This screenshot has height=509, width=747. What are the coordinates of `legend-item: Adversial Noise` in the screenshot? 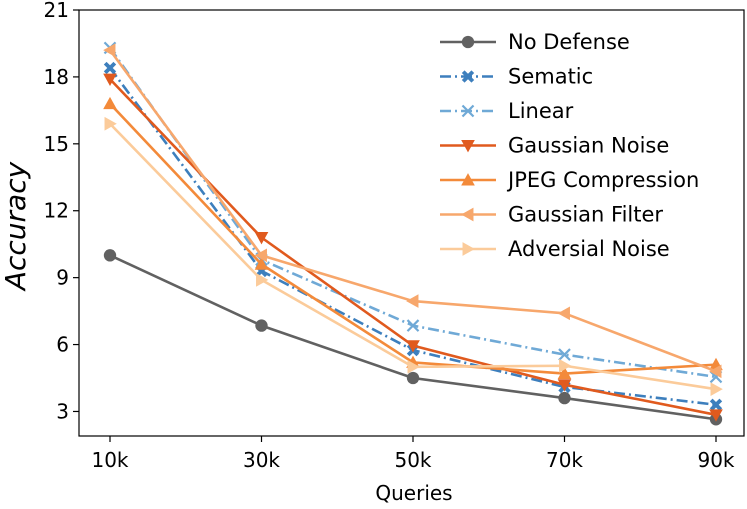 It's located at (555, 249).